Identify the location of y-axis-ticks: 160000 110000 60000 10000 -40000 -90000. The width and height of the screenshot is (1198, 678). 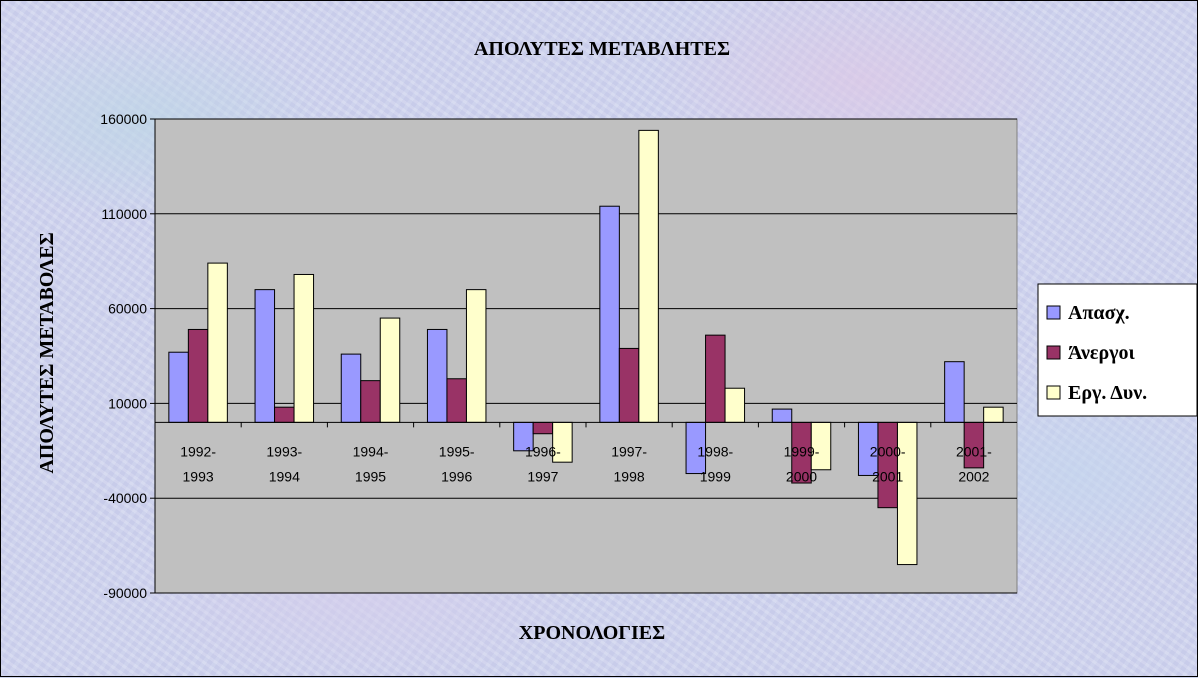
(127, 356).